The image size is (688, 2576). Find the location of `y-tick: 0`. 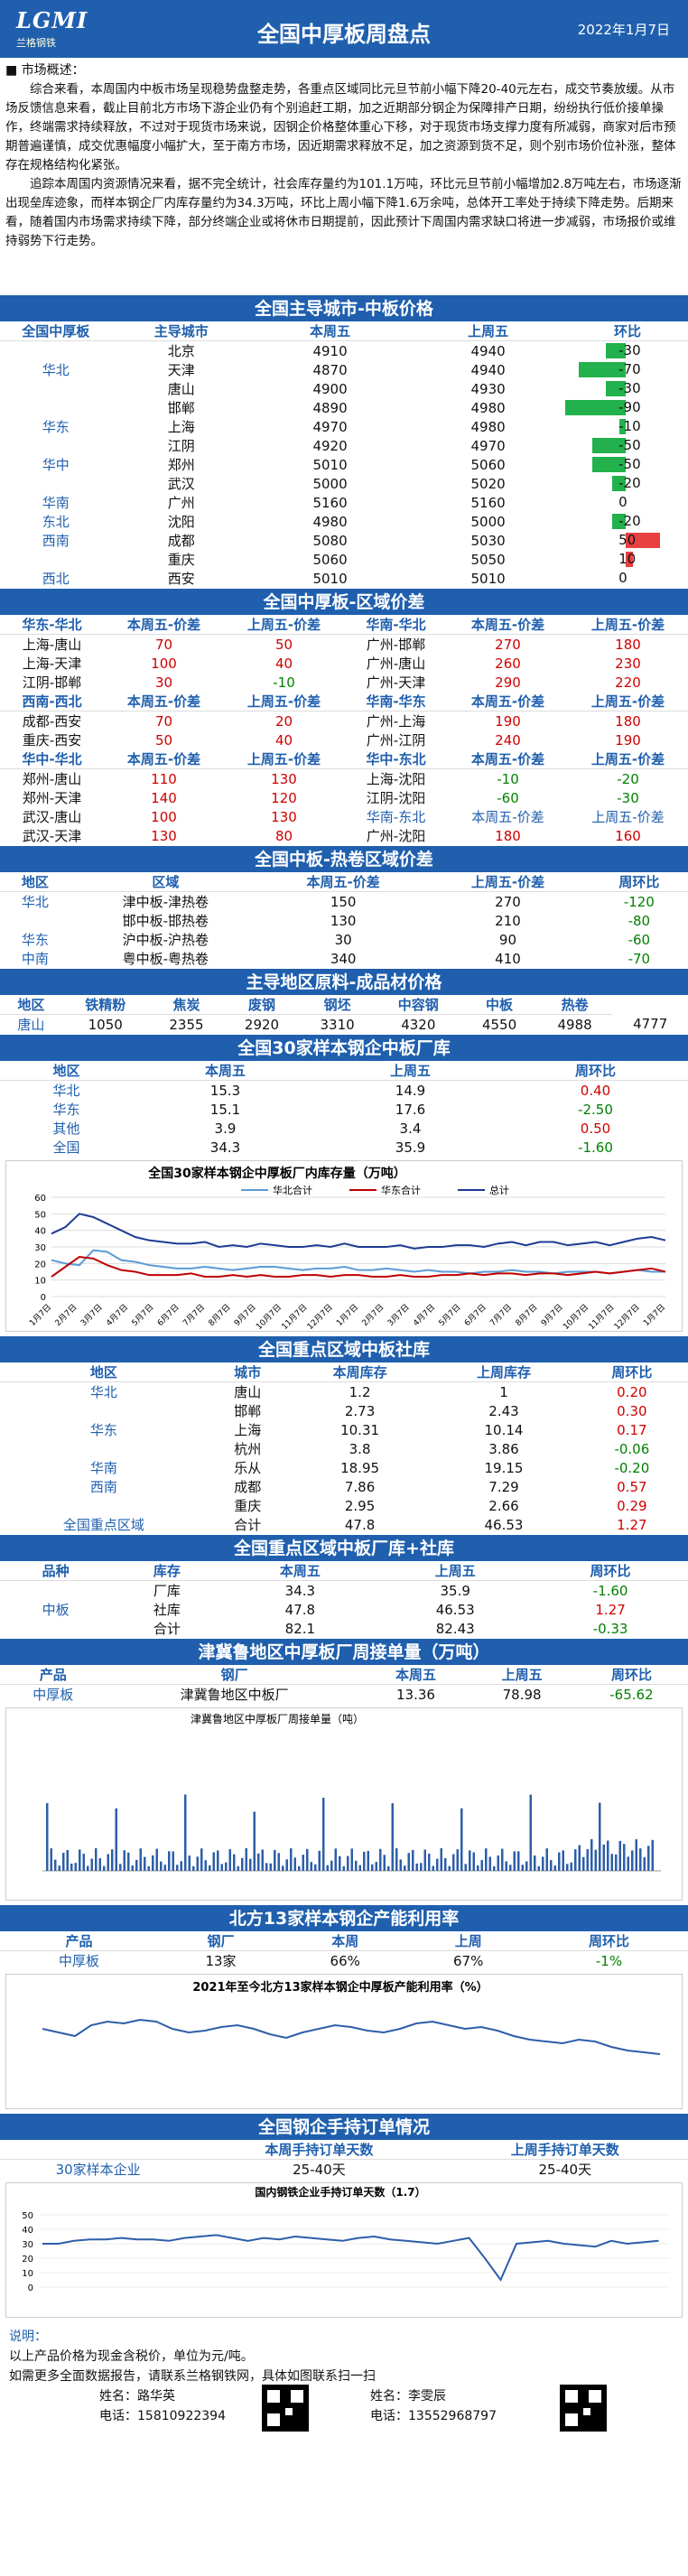

y-tick: 0 is located at coordinates (43, 1298).